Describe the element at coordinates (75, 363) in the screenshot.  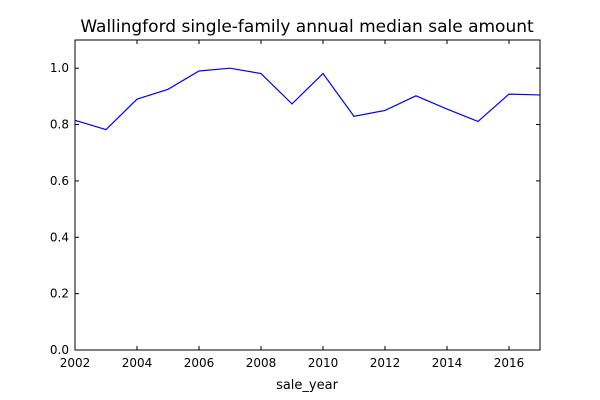
I see `x-tick-label: 2002` at that location.